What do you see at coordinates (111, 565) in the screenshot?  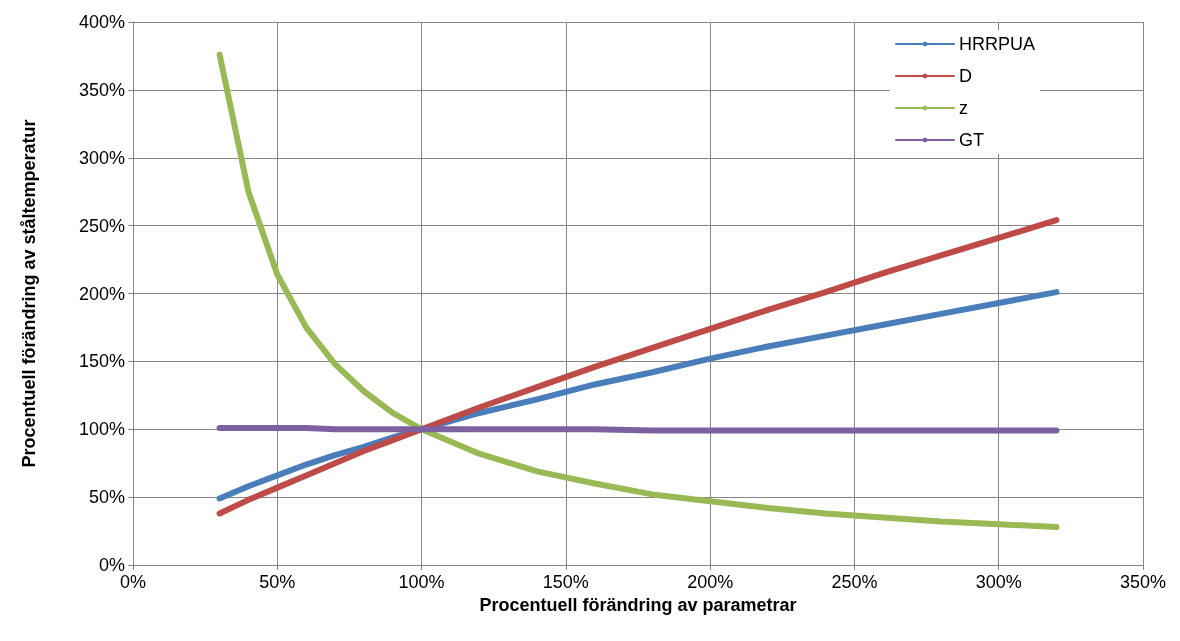 I see `y-tick-label: 0%` at bounding box center [111, 565].